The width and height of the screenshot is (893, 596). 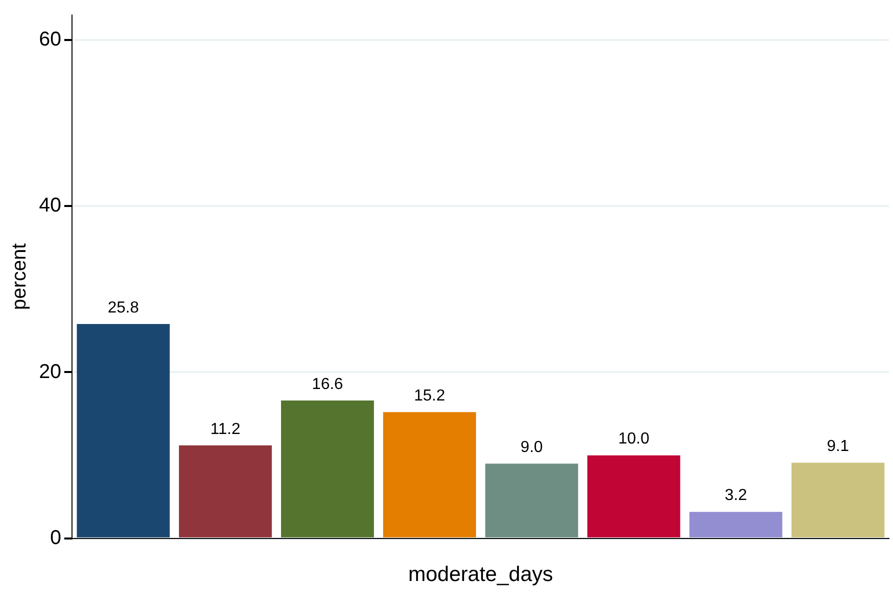 What do you see at coordinates (481, 574) in the screenshot?
I see `x-axis-title: moderate_days` at bounding box center [481, 574].